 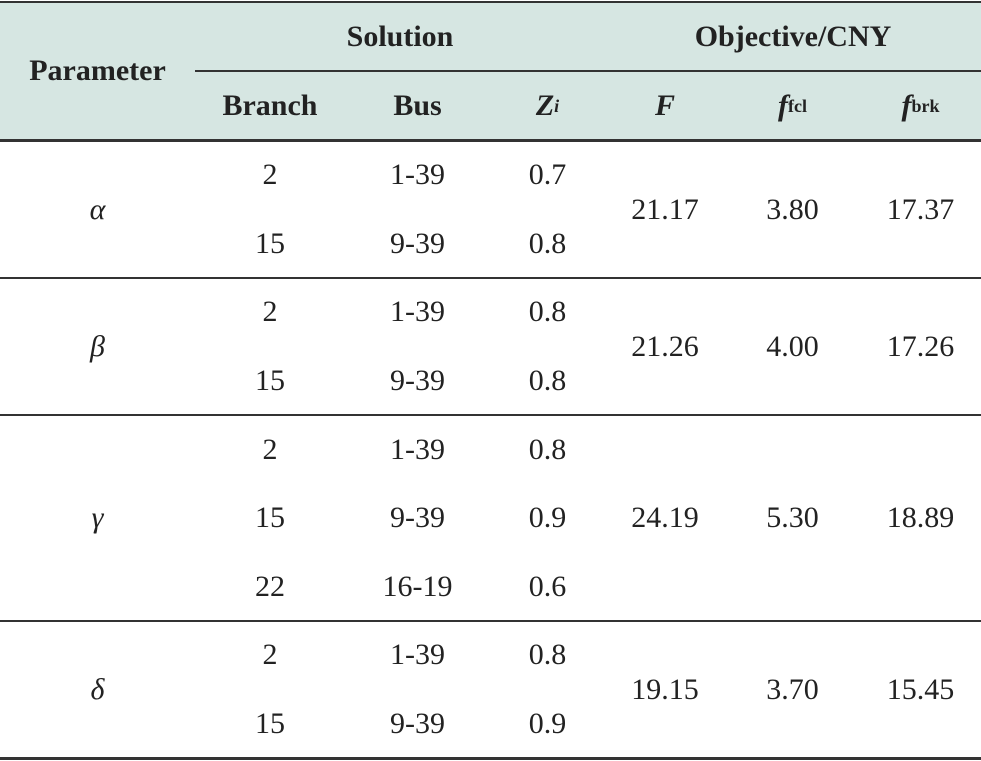 I want to click on objective-fcl: 3.80, so click(x=792, y=209).